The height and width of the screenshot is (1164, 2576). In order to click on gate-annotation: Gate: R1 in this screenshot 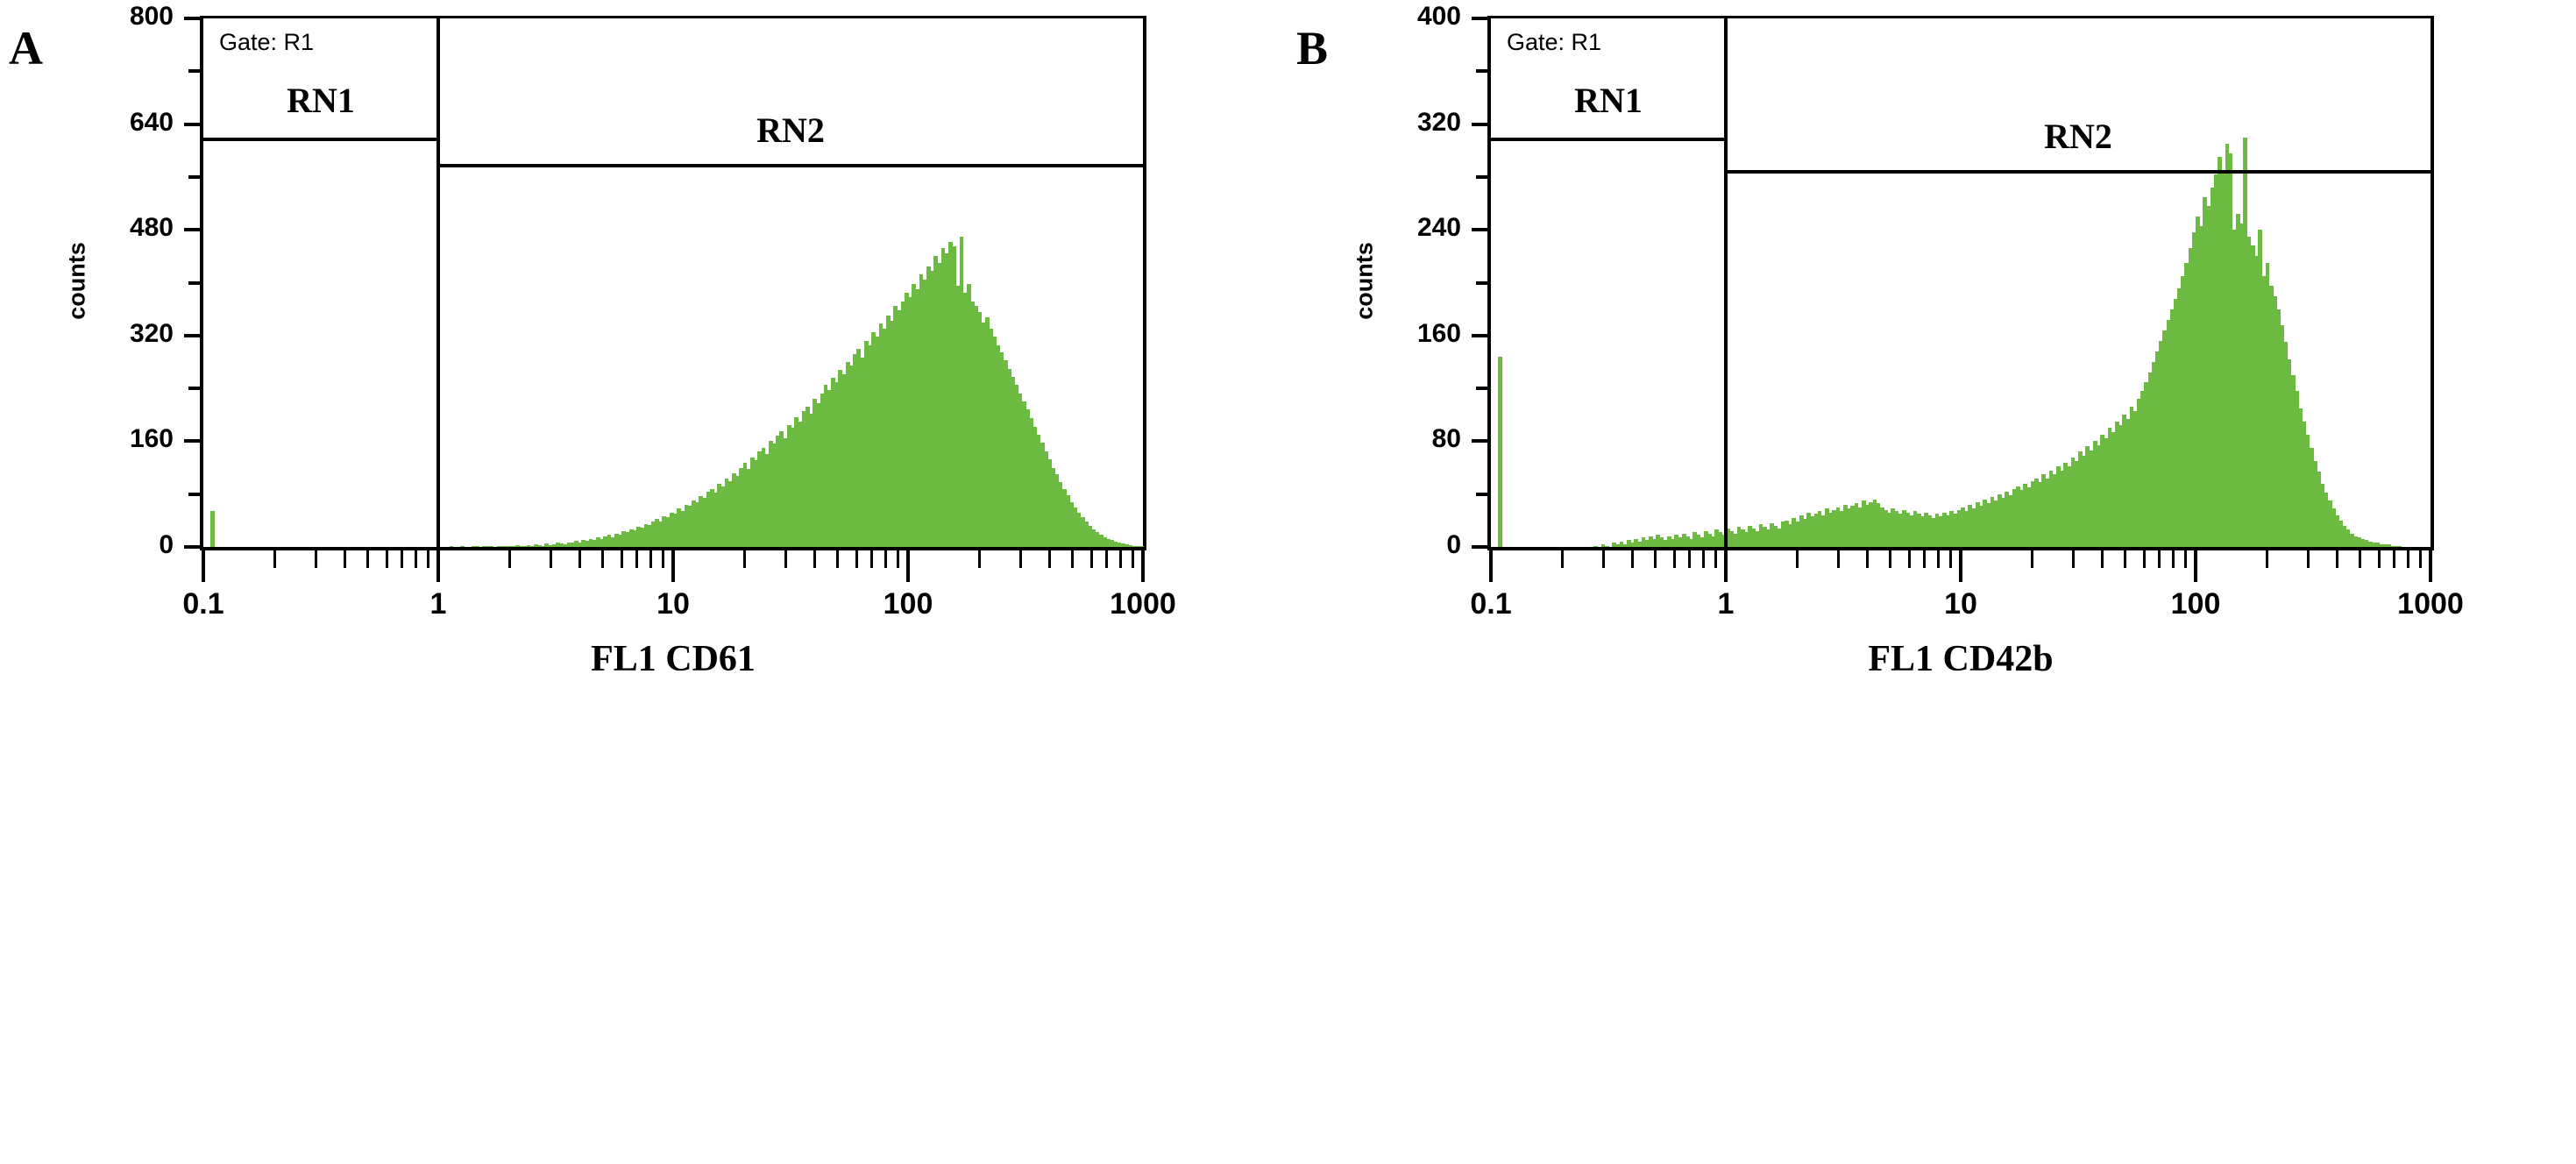, I will do `click(1554, 42)`.